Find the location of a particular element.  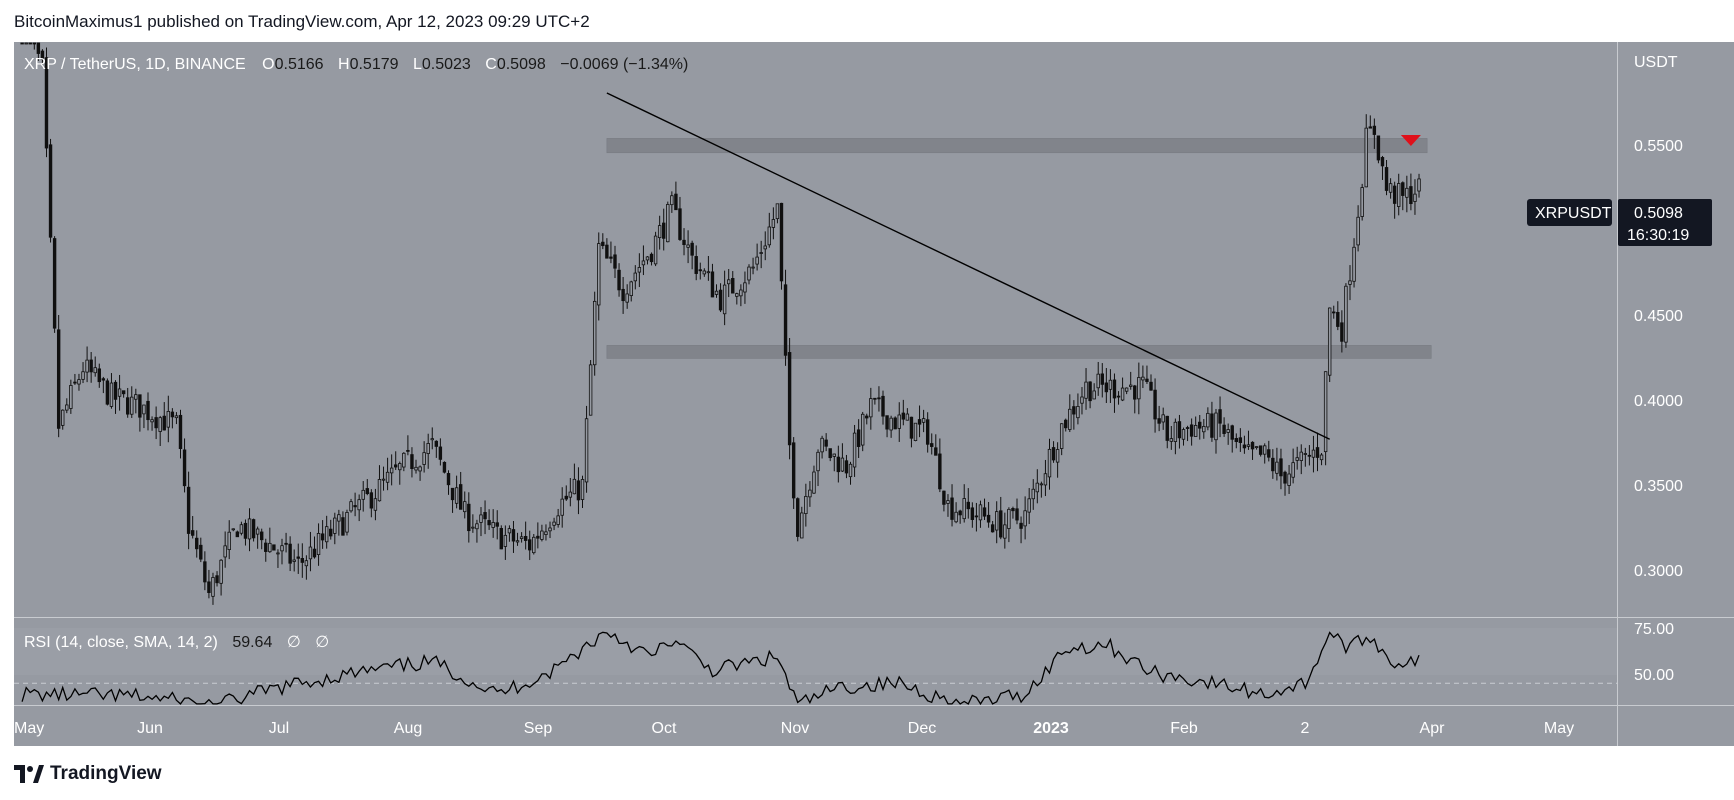

price-tick: 0.5500 is located at coordinates (1658, 146).